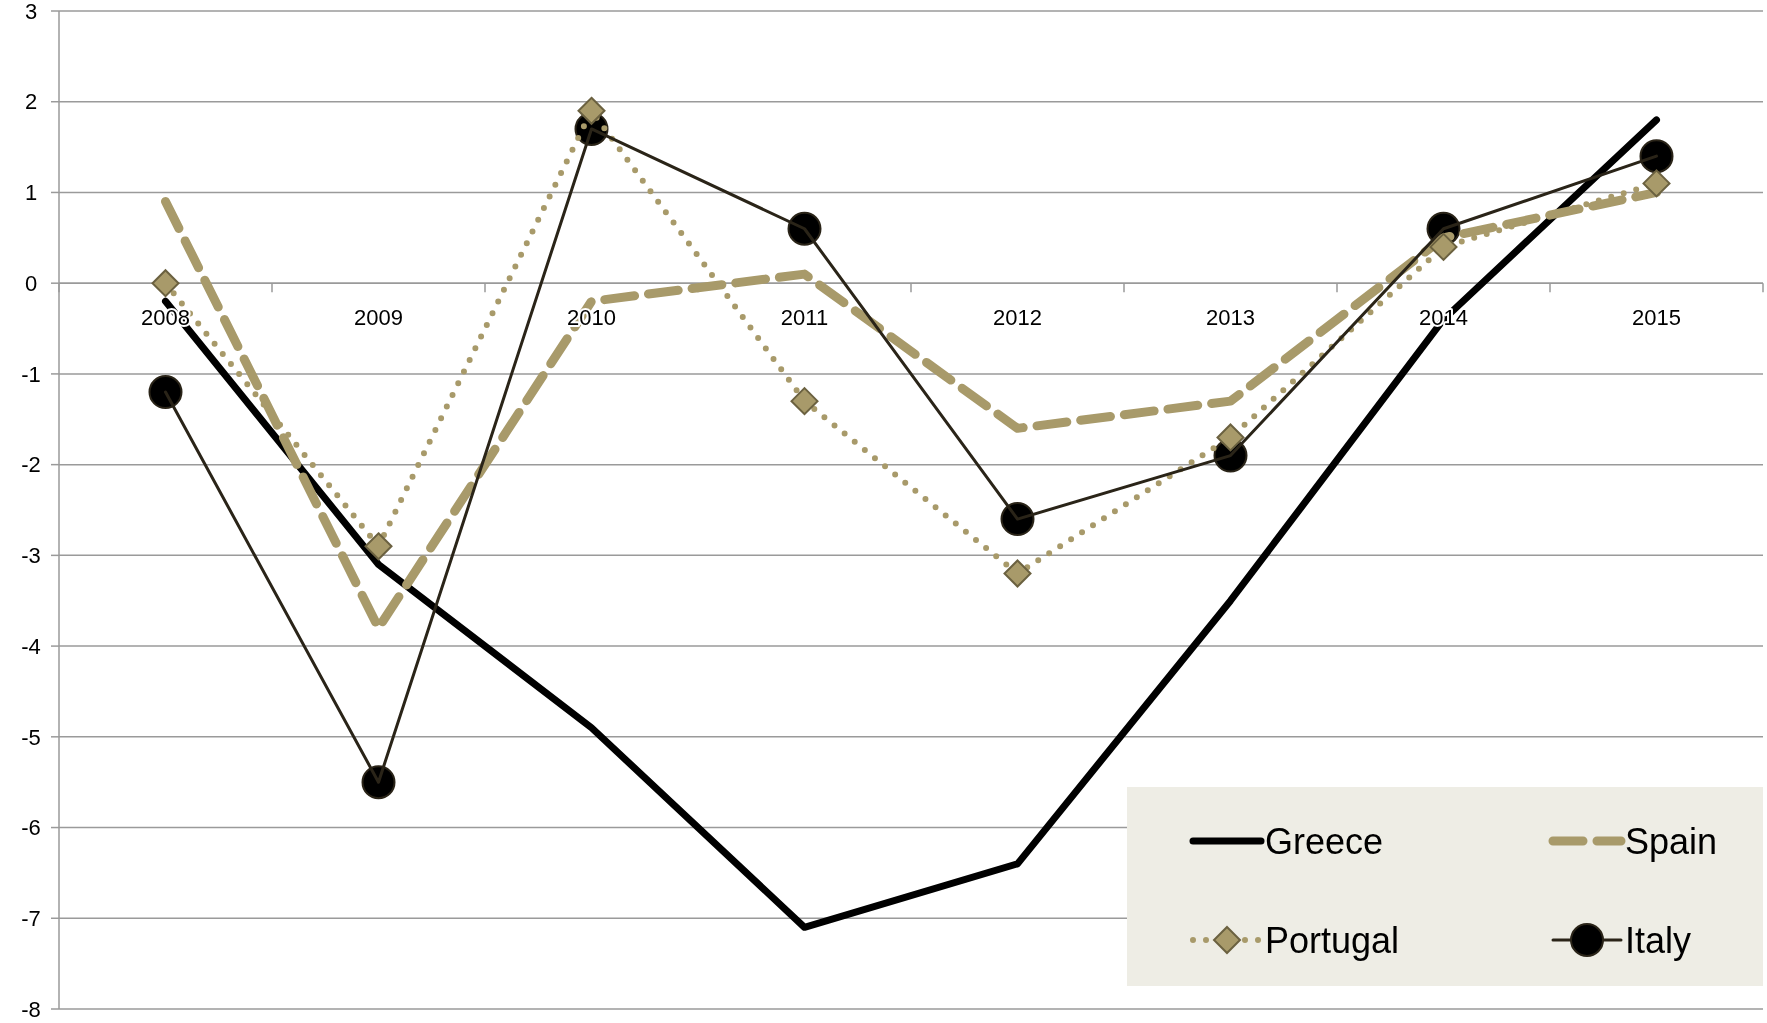  I want to click on x-tick-label: 2012, so click(1017, 318).